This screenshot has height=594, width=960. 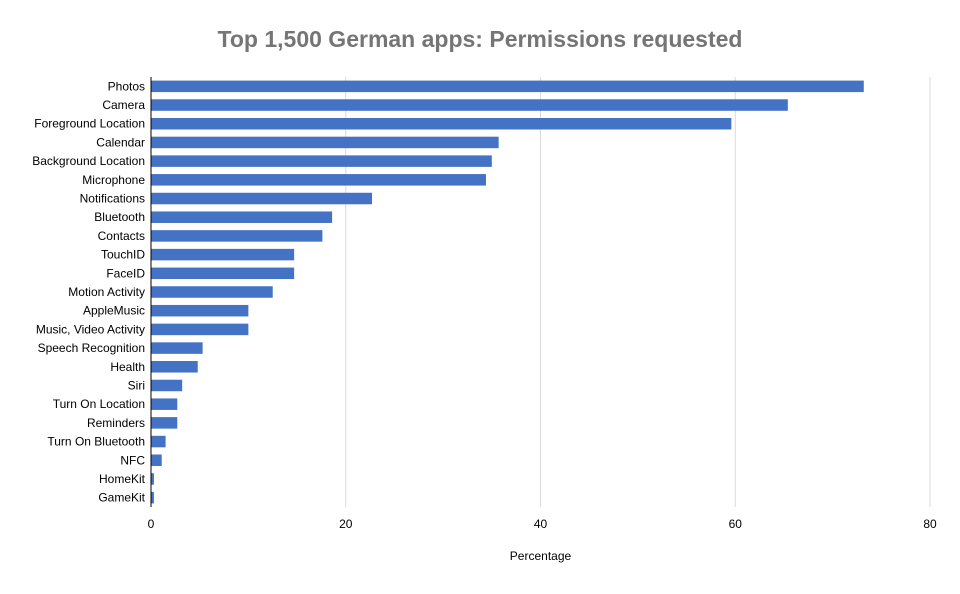 I want to click on category-label: Turn On Location, so click(x=99, y=404).